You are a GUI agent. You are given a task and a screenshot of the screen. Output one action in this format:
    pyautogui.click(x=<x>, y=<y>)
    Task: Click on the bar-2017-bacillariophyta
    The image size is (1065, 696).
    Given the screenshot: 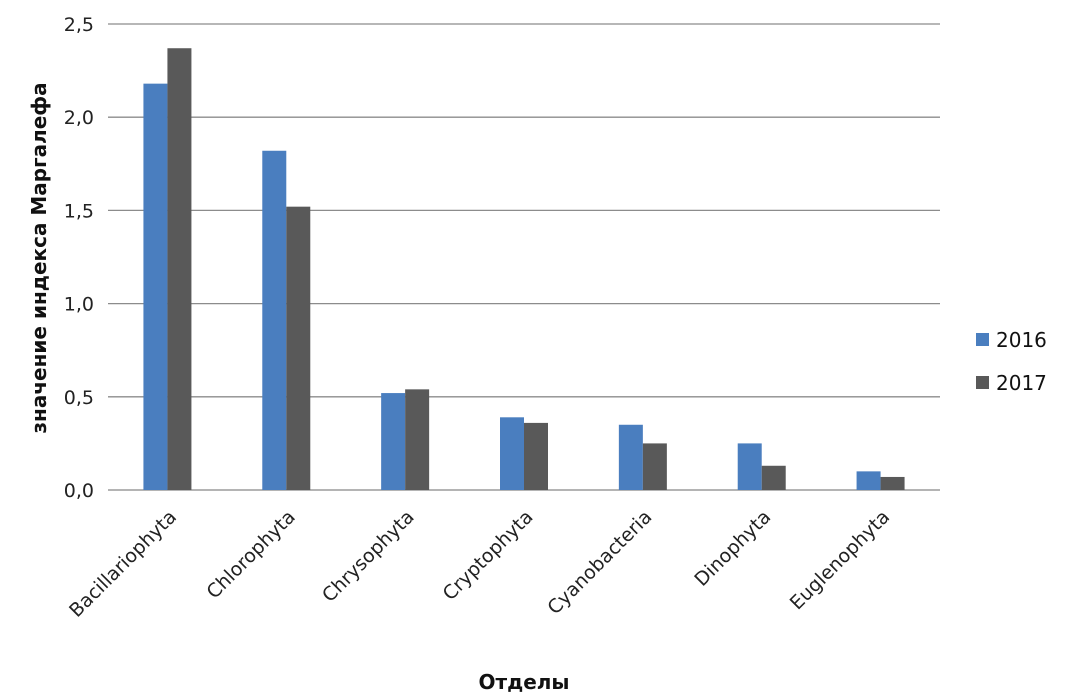 What is the action you would take?
    pyautogui.click(x=179, y=269)
    